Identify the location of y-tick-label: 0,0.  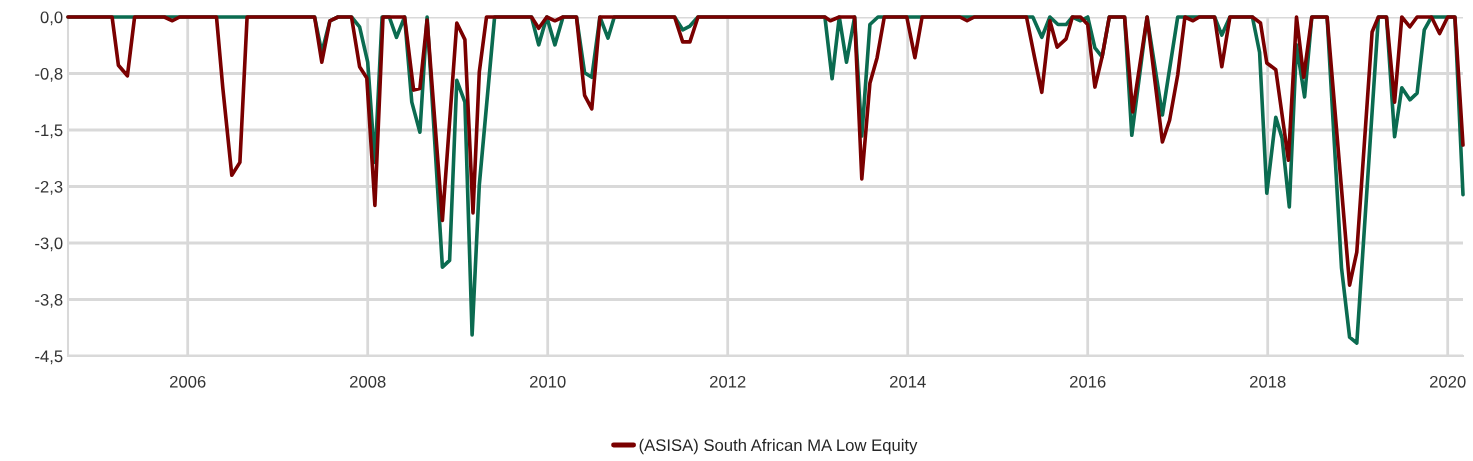
(51, 18).